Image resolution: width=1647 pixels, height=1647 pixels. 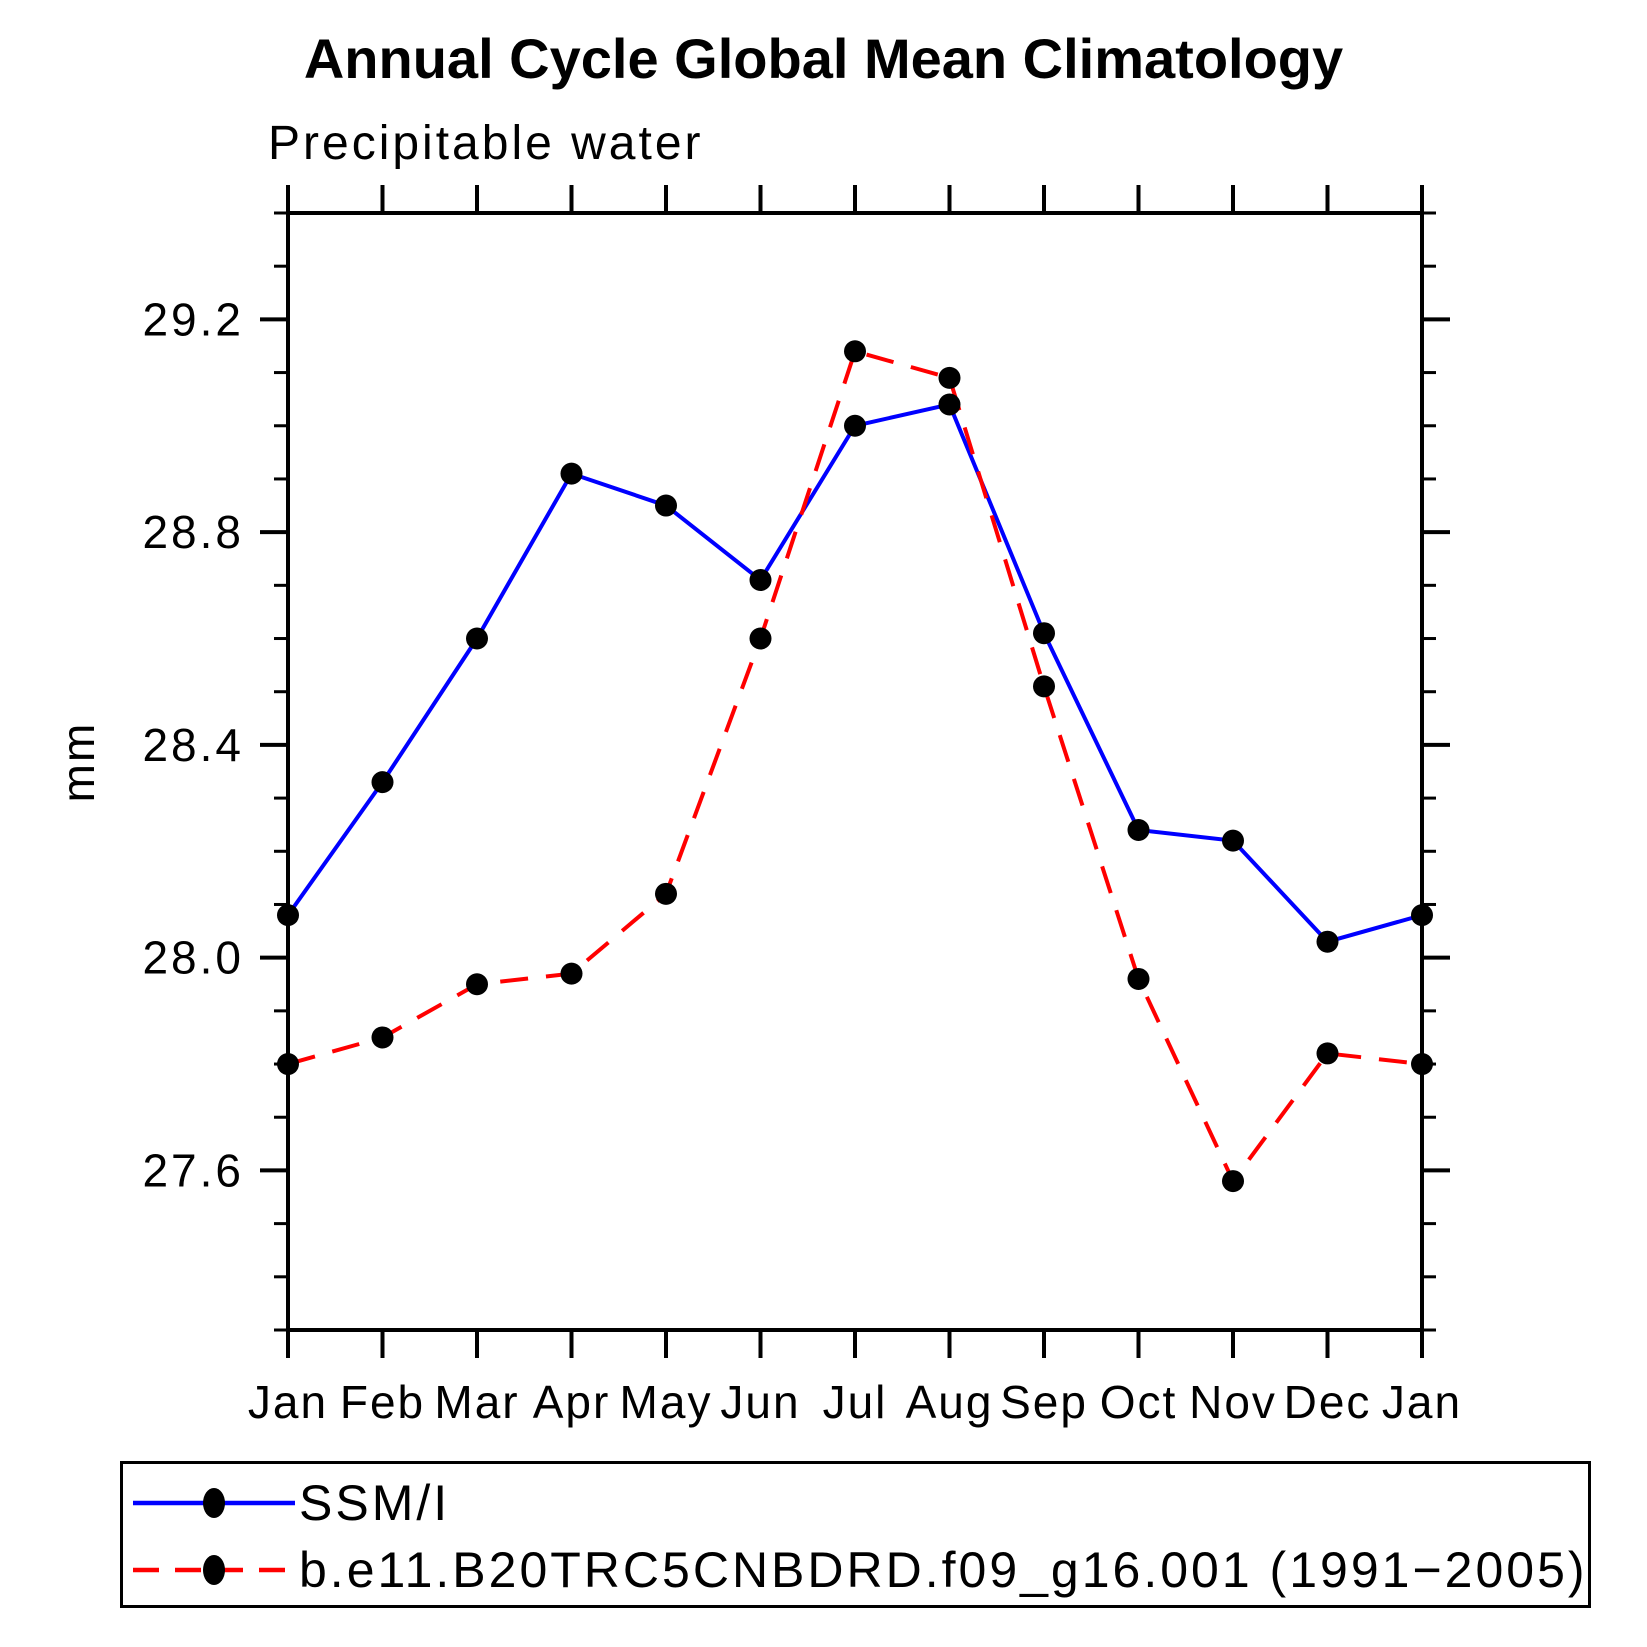 I want to click on x-tick-label: Jun, so click(x=760, y=1402).